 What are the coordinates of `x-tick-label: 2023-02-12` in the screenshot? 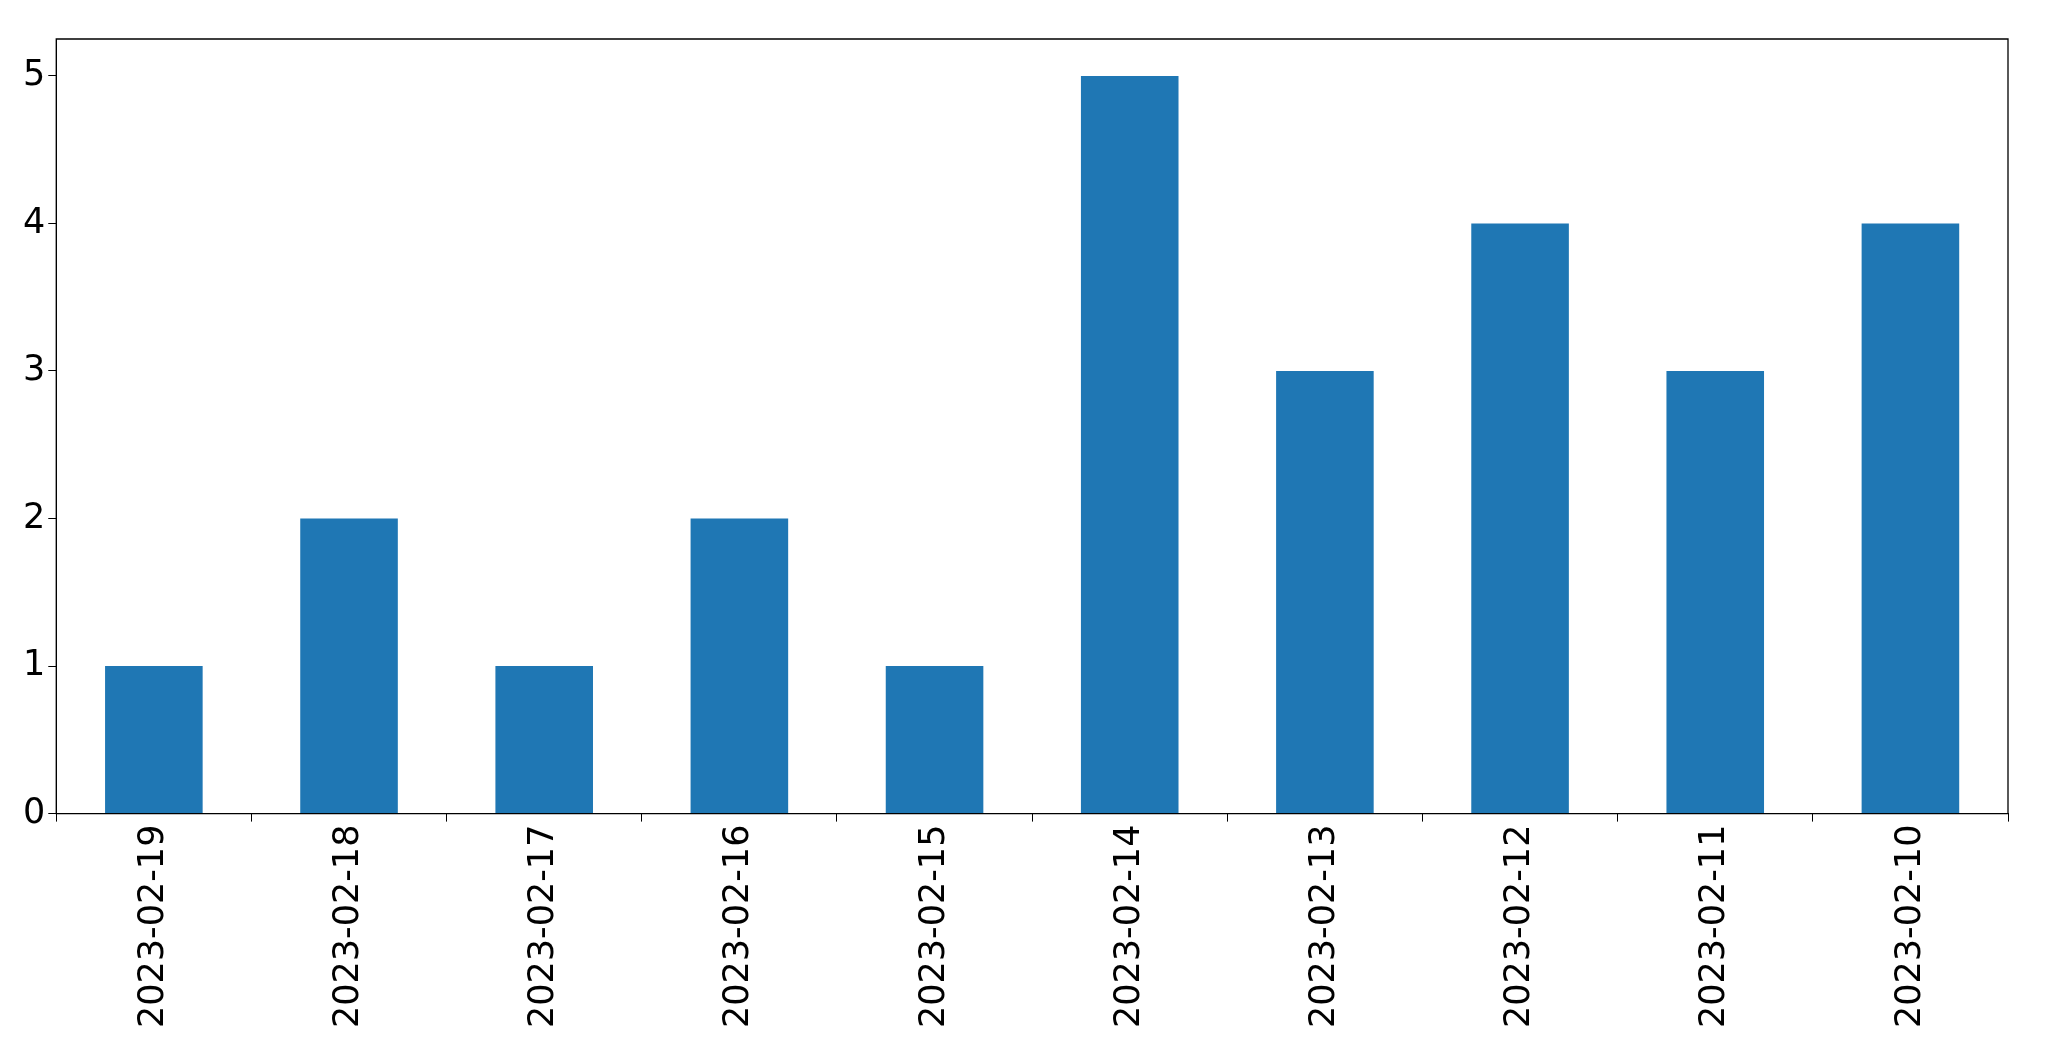 It's located at (1517, 926).